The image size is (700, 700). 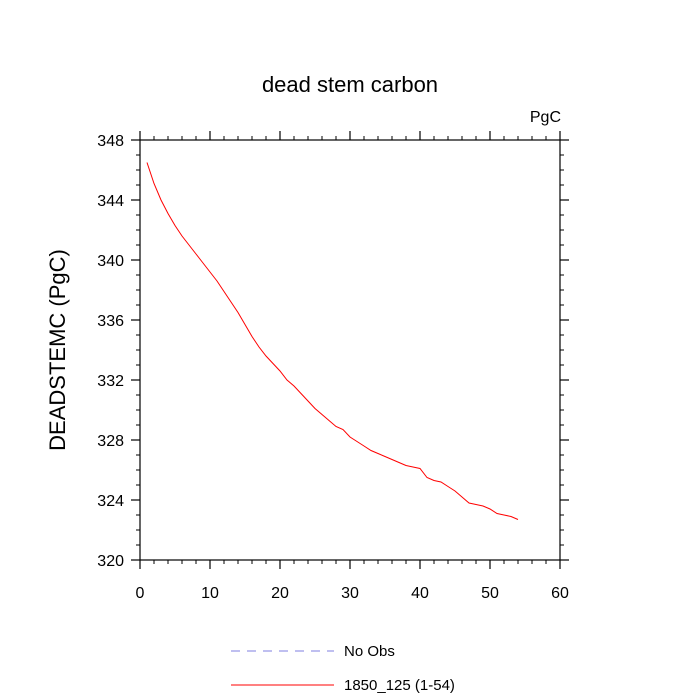 What do you see at coordinates (110, 321) in the screenshot?
I see `y-tick-label: 336` at bounding box center [110, 321].